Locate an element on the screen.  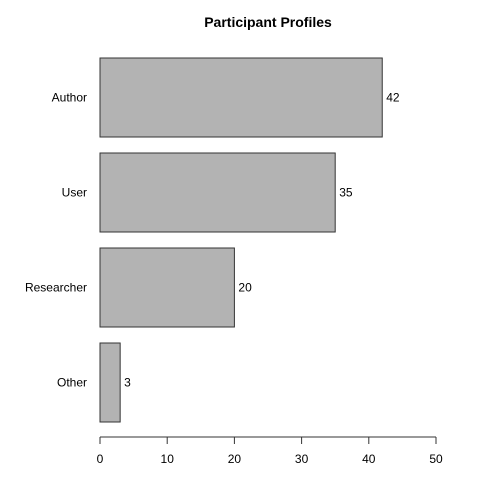
category-label-user: User is located at coordinates (74, 193).